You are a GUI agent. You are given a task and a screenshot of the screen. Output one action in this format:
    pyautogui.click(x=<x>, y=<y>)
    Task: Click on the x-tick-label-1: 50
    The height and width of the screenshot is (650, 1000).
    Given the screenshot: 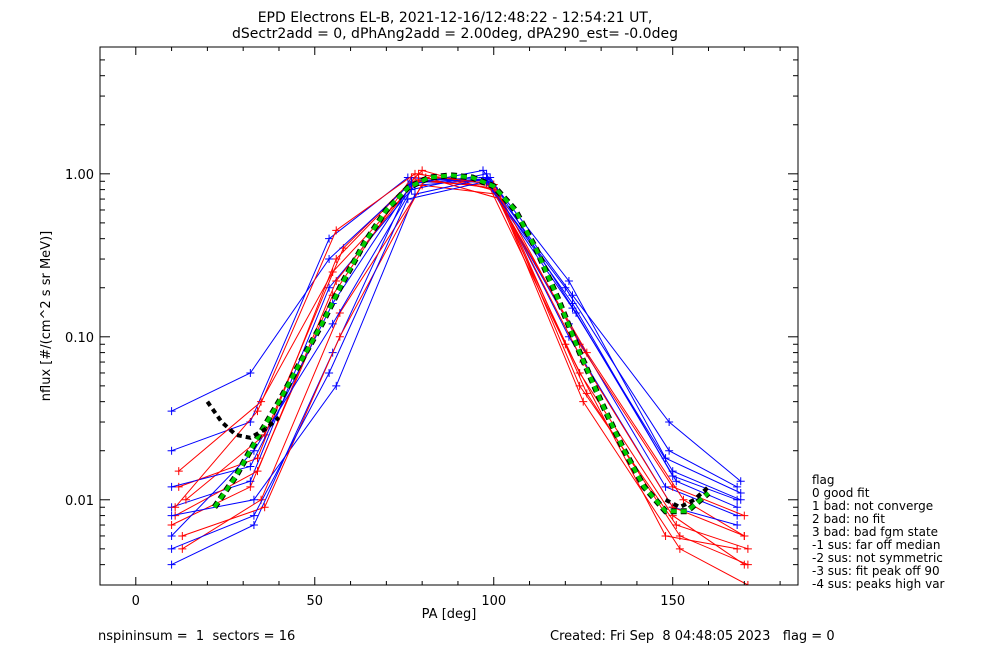 What is the action you would take?
    pyautogui.click(x=314, y=601)
    